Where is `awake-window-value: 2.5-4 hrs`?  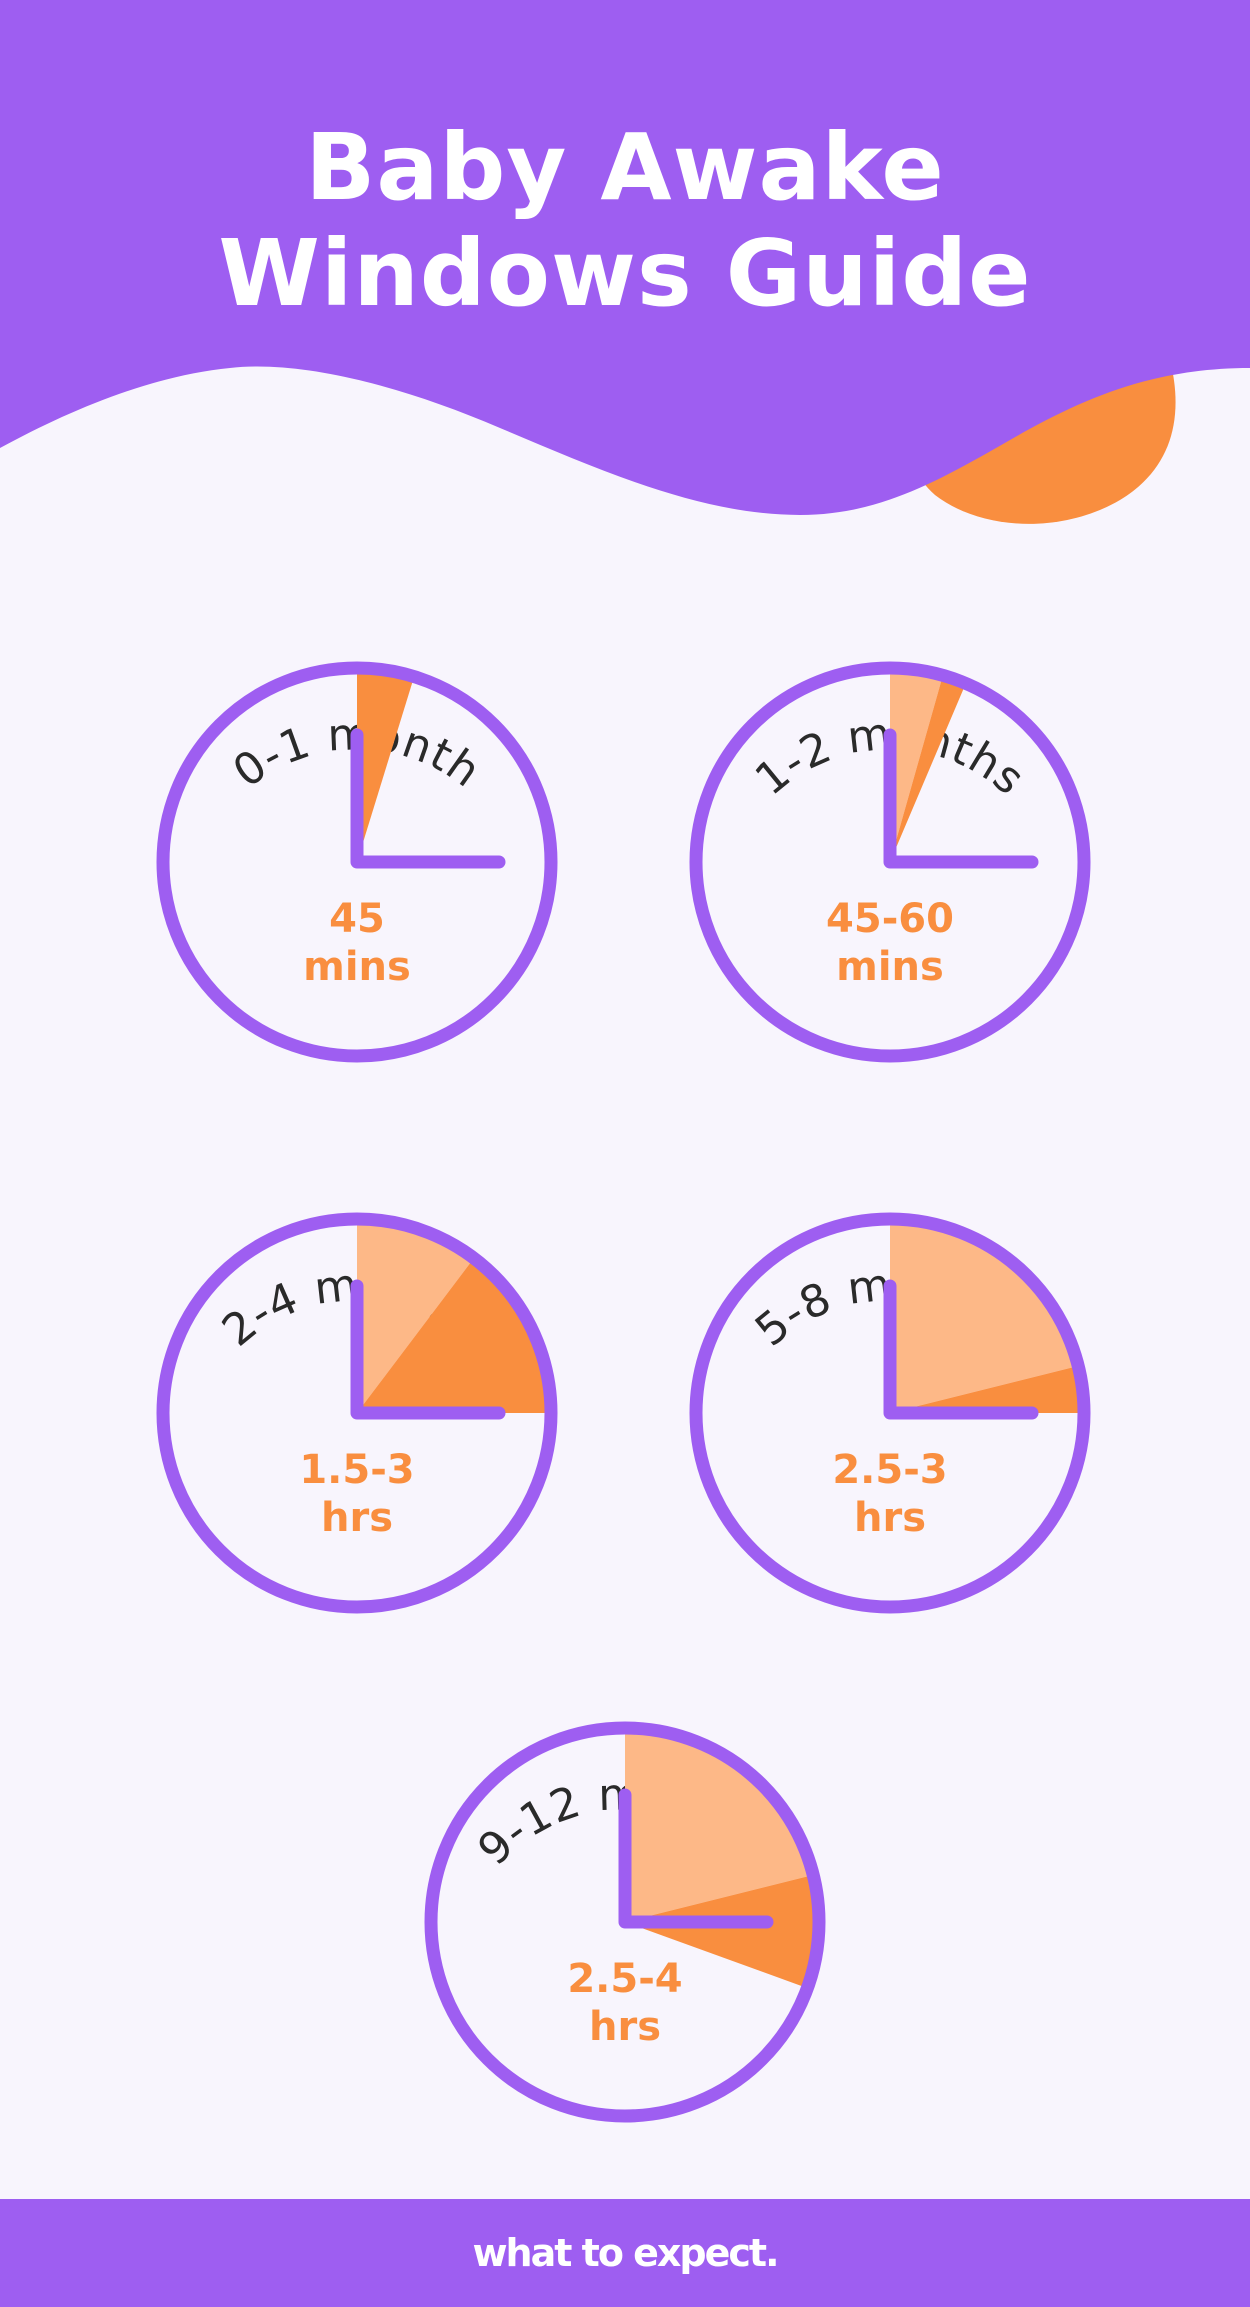
awake-window-value: 2.5-4 hrs is located at coordinates (625, 2003).